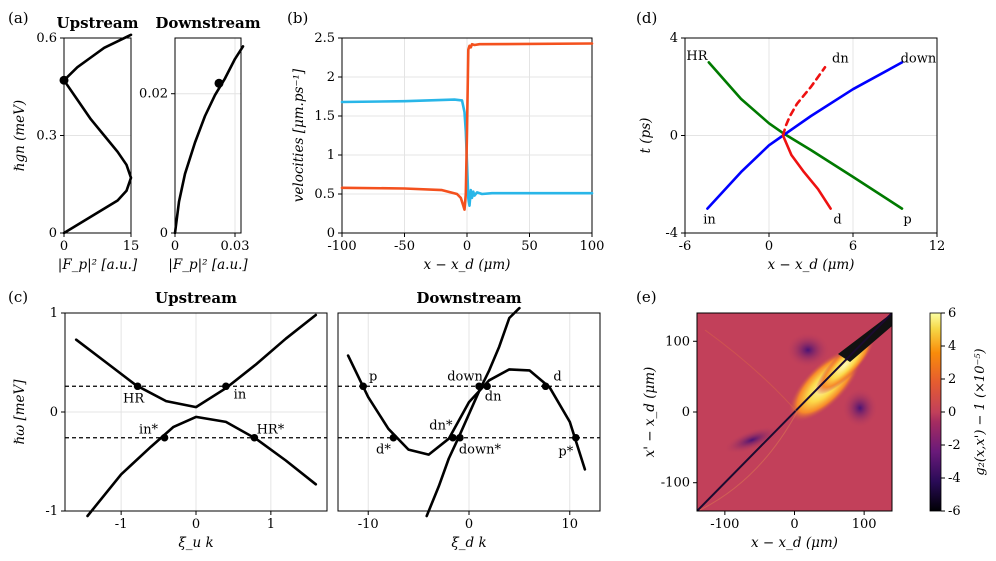  I want to click on y-tick-label: 2, so click(331, 77).